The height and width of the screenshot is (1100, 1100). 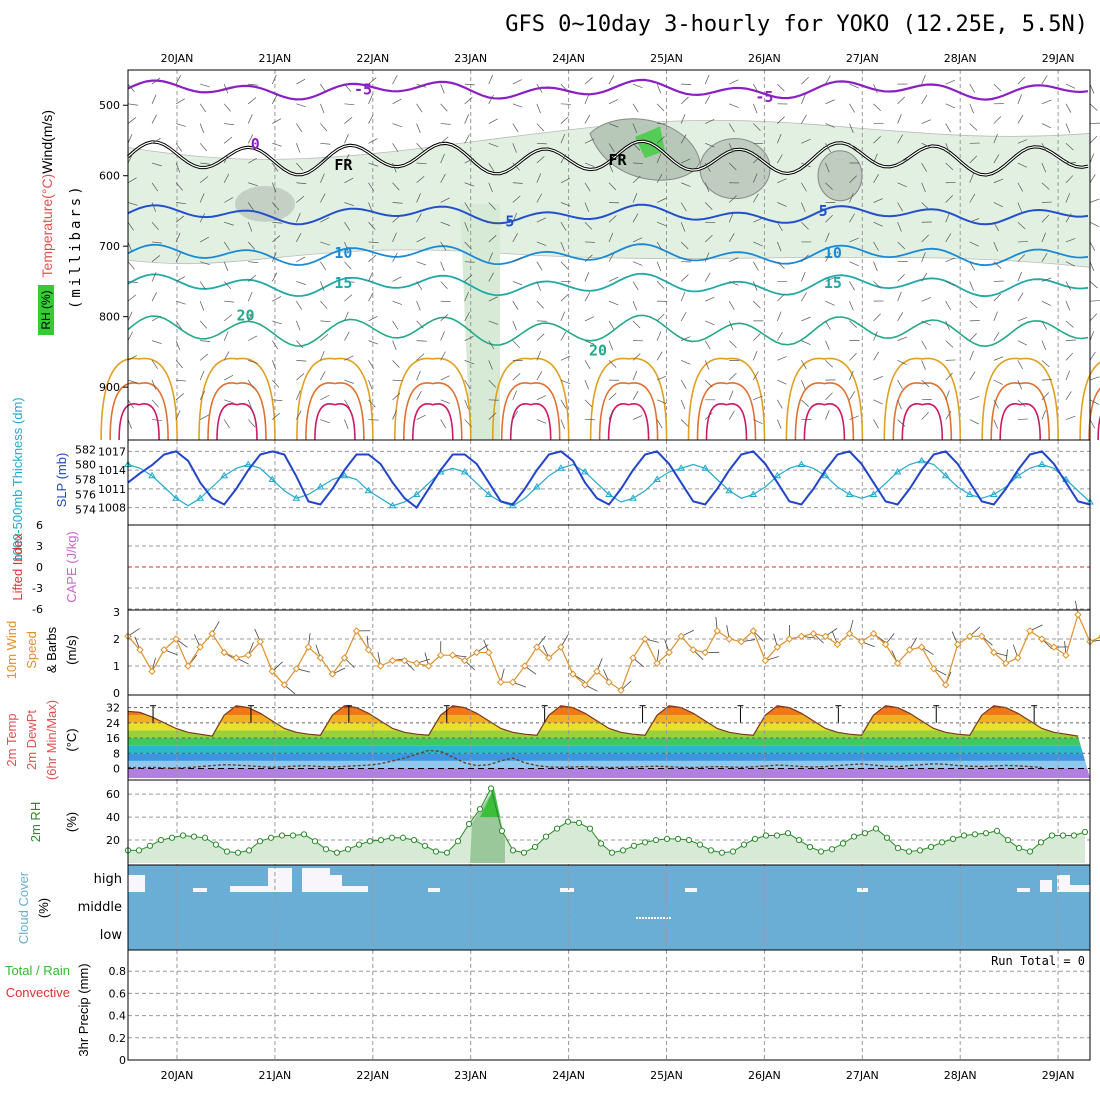 I want to click on pressure-tick-label: 500, so click(x=109, y=105).